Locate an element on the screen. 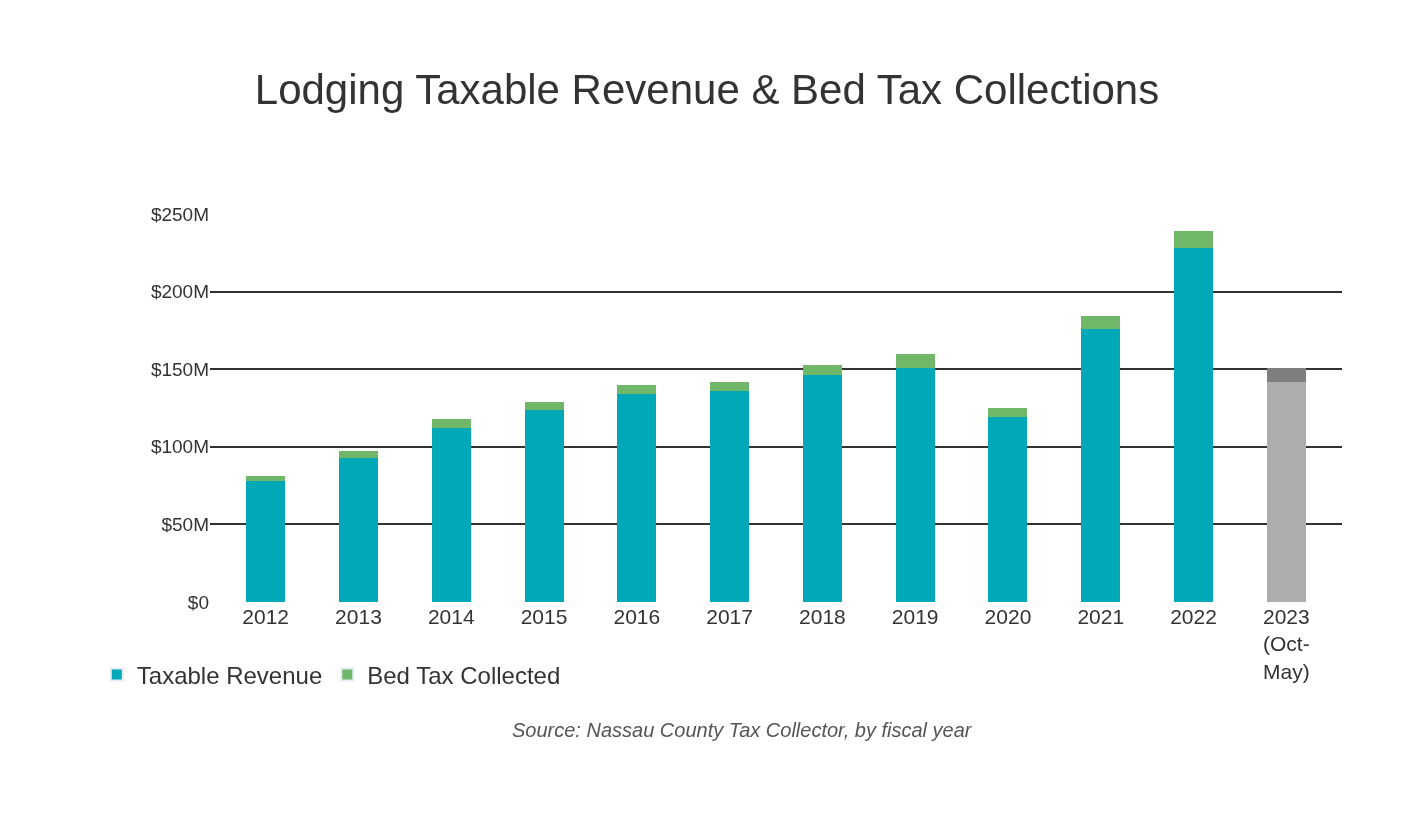 Image resolution: width=1414 pixels, height=816 pixels. x-tick-label: 2016 is located at coordinates (637, 616).